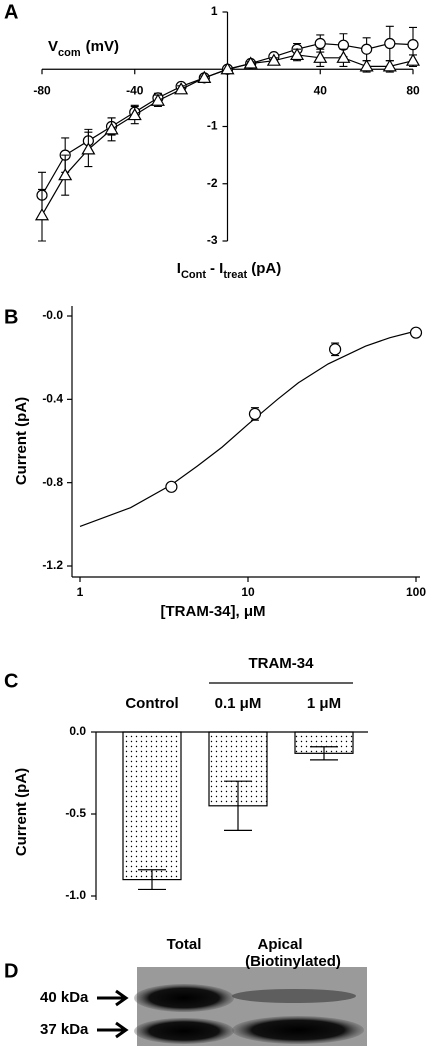 The image size is (426, 1046). Describe the element at coordinates (213, 611) in the screenshot. I see `x-axis-label: [TRAM-34], μM` at that location.